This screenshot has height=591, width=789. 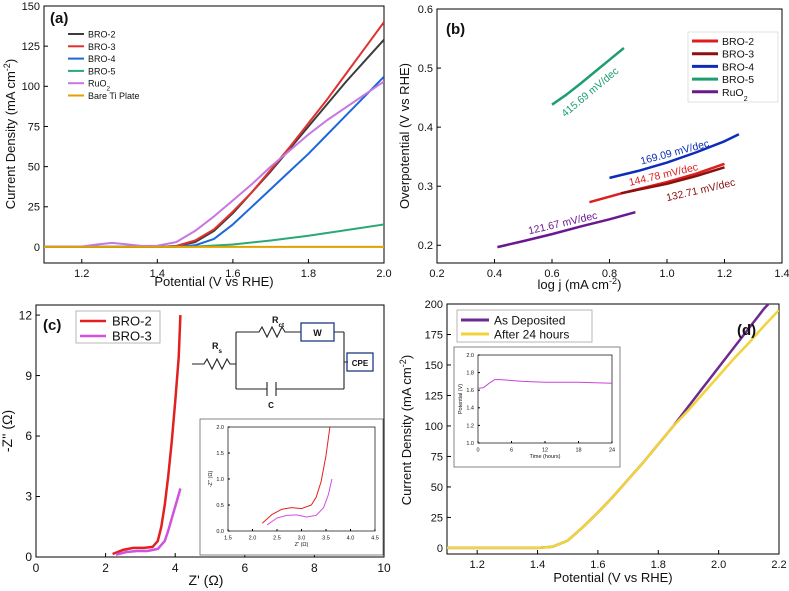 What do you see at coordinates (531, 335) in the screenshot?
I see `legend-label: After 24 hours` at bounding box center [531, 335].